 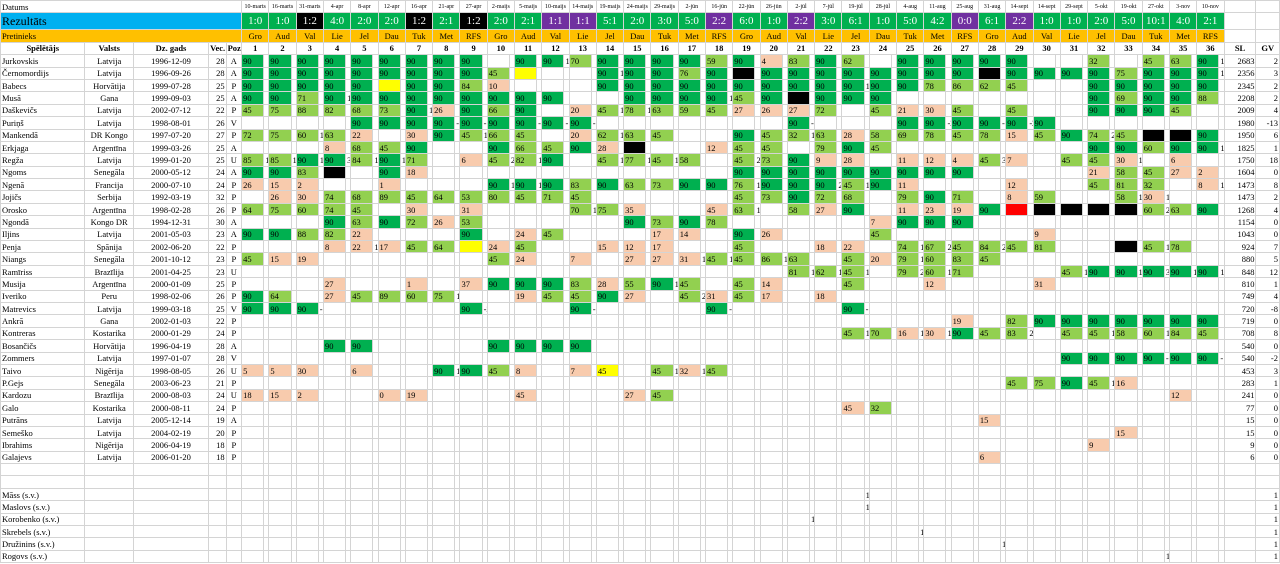 What do you see at coordinates (473, 36) in the screenshot?
I see `match-opponent: RFS` at bounding box center [473, 36].